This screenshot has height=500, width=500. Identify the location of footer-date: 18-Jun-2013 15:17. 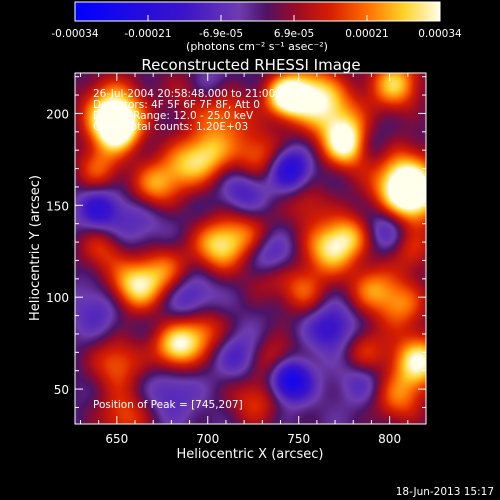
(445, 492).